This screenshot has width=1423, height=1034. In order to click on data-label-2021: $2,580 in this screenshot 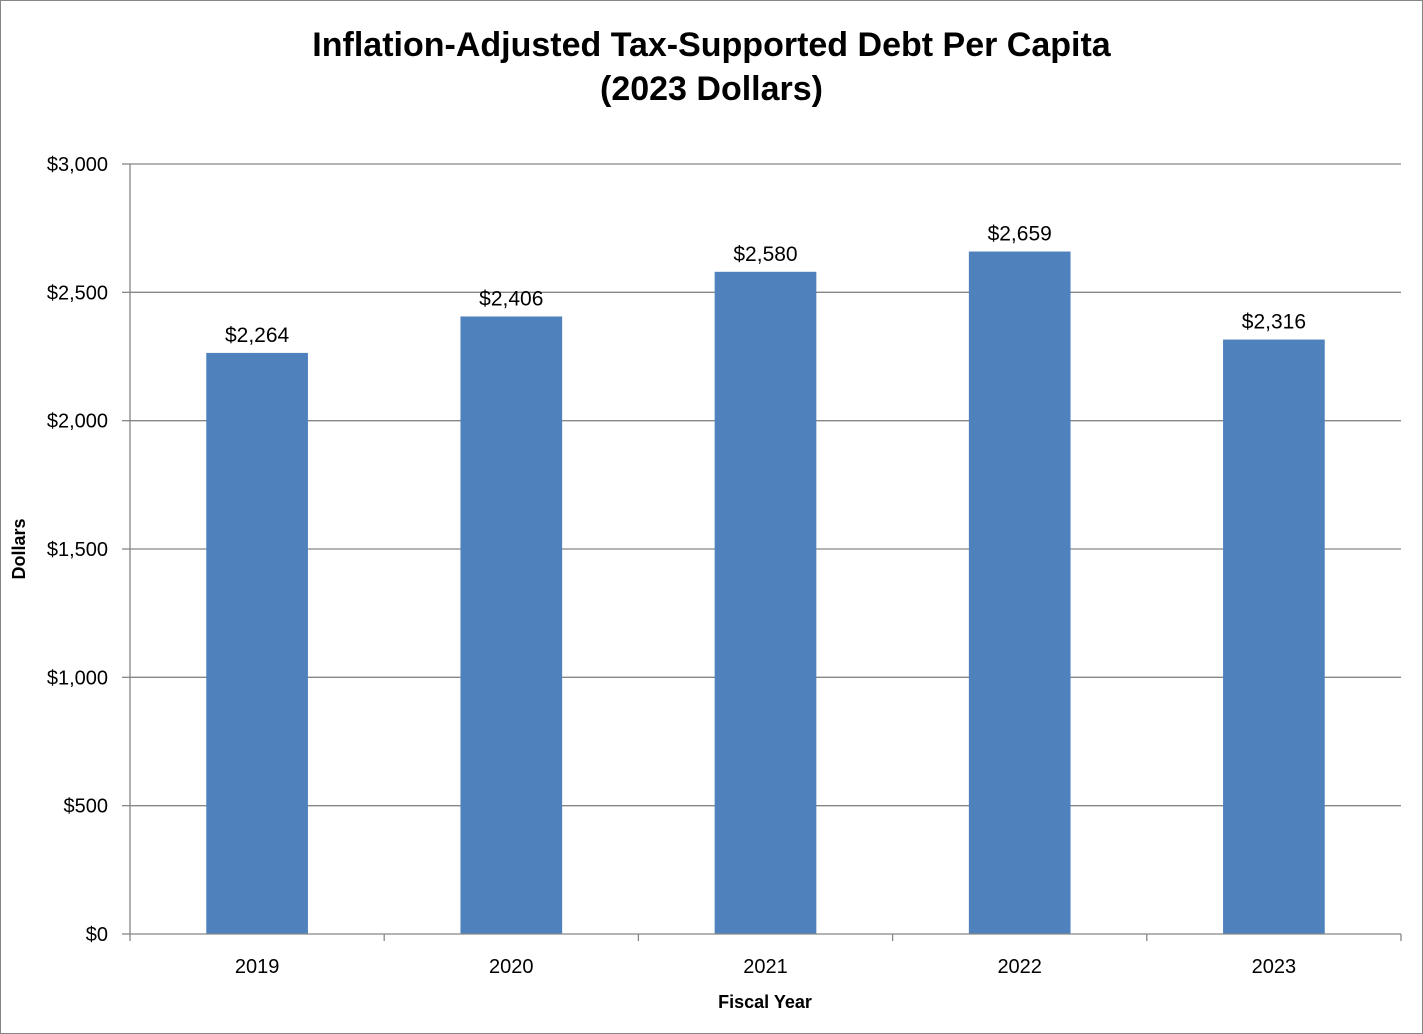, I will do `click(765, 254)`.